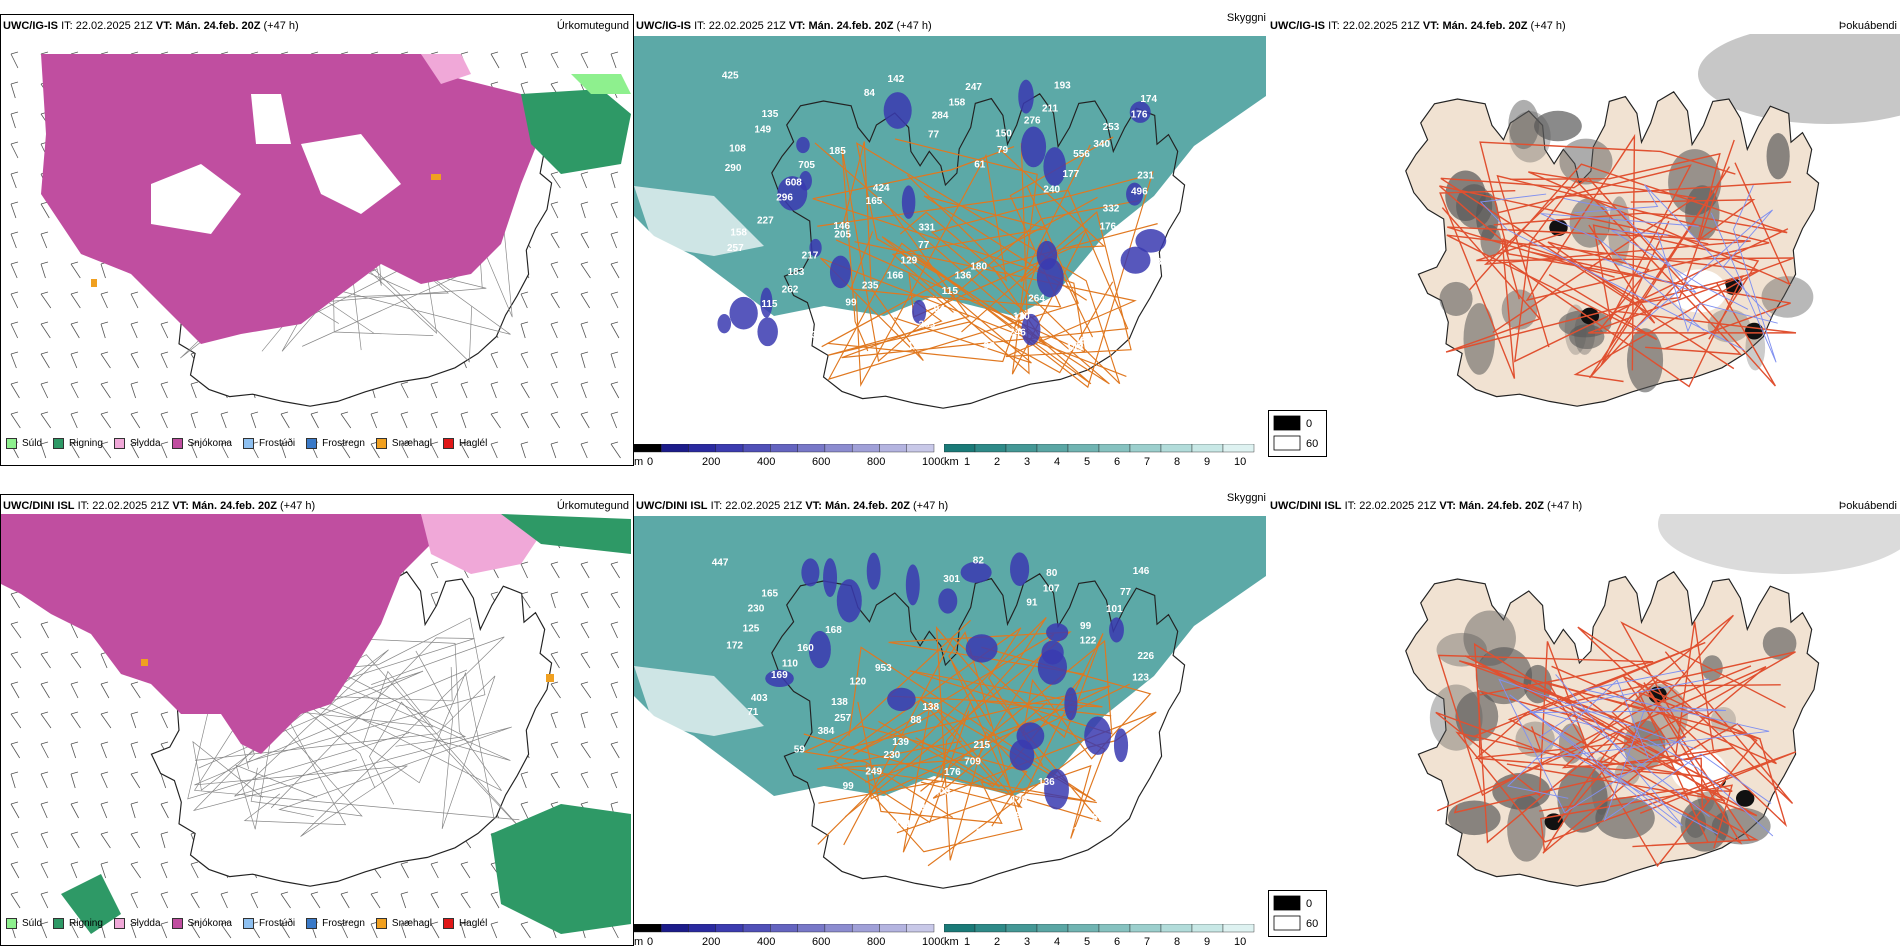 This screenshot has width=1900, height=950. I want to click on cloud-base-label: 91, so click(1032, 602).